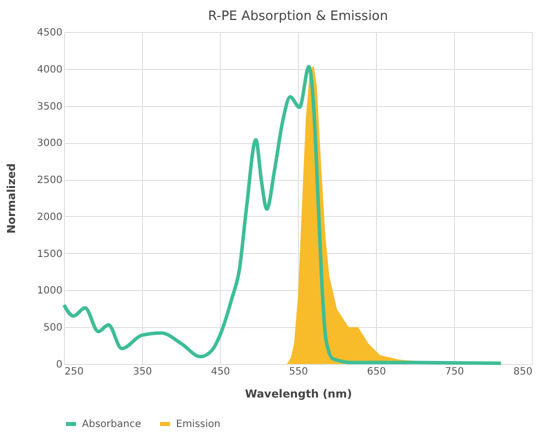  What do you see at coordinates (220, 372) in the screenshot?
I see `x-tick-label: 450` at bounding box center [220, 372].